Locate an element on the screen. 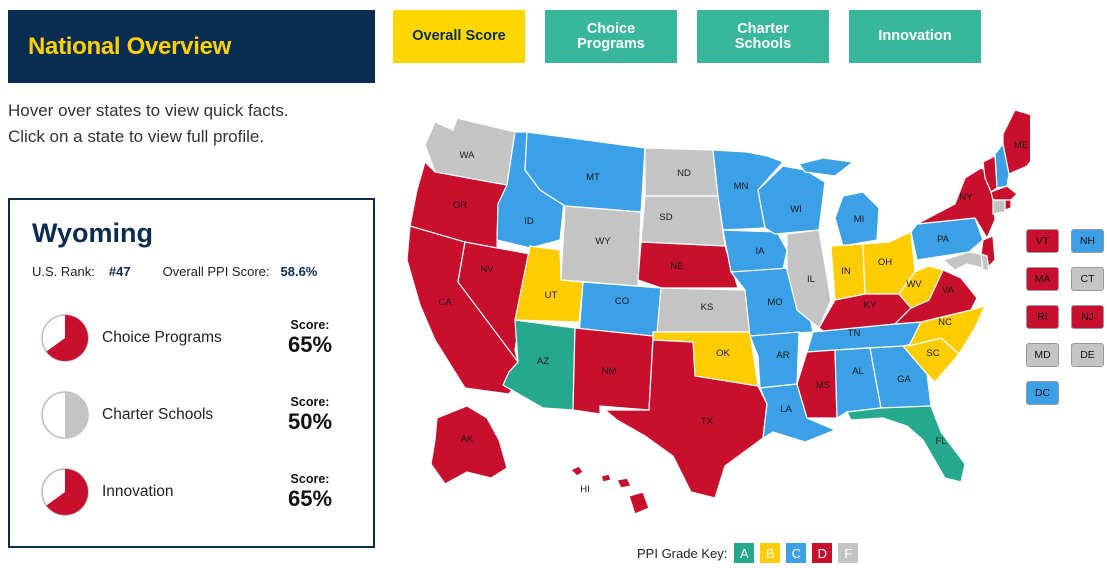 The height and width of the screenshot is (568, 1107). page-title: National Overview is located at coordinates (129, 46).